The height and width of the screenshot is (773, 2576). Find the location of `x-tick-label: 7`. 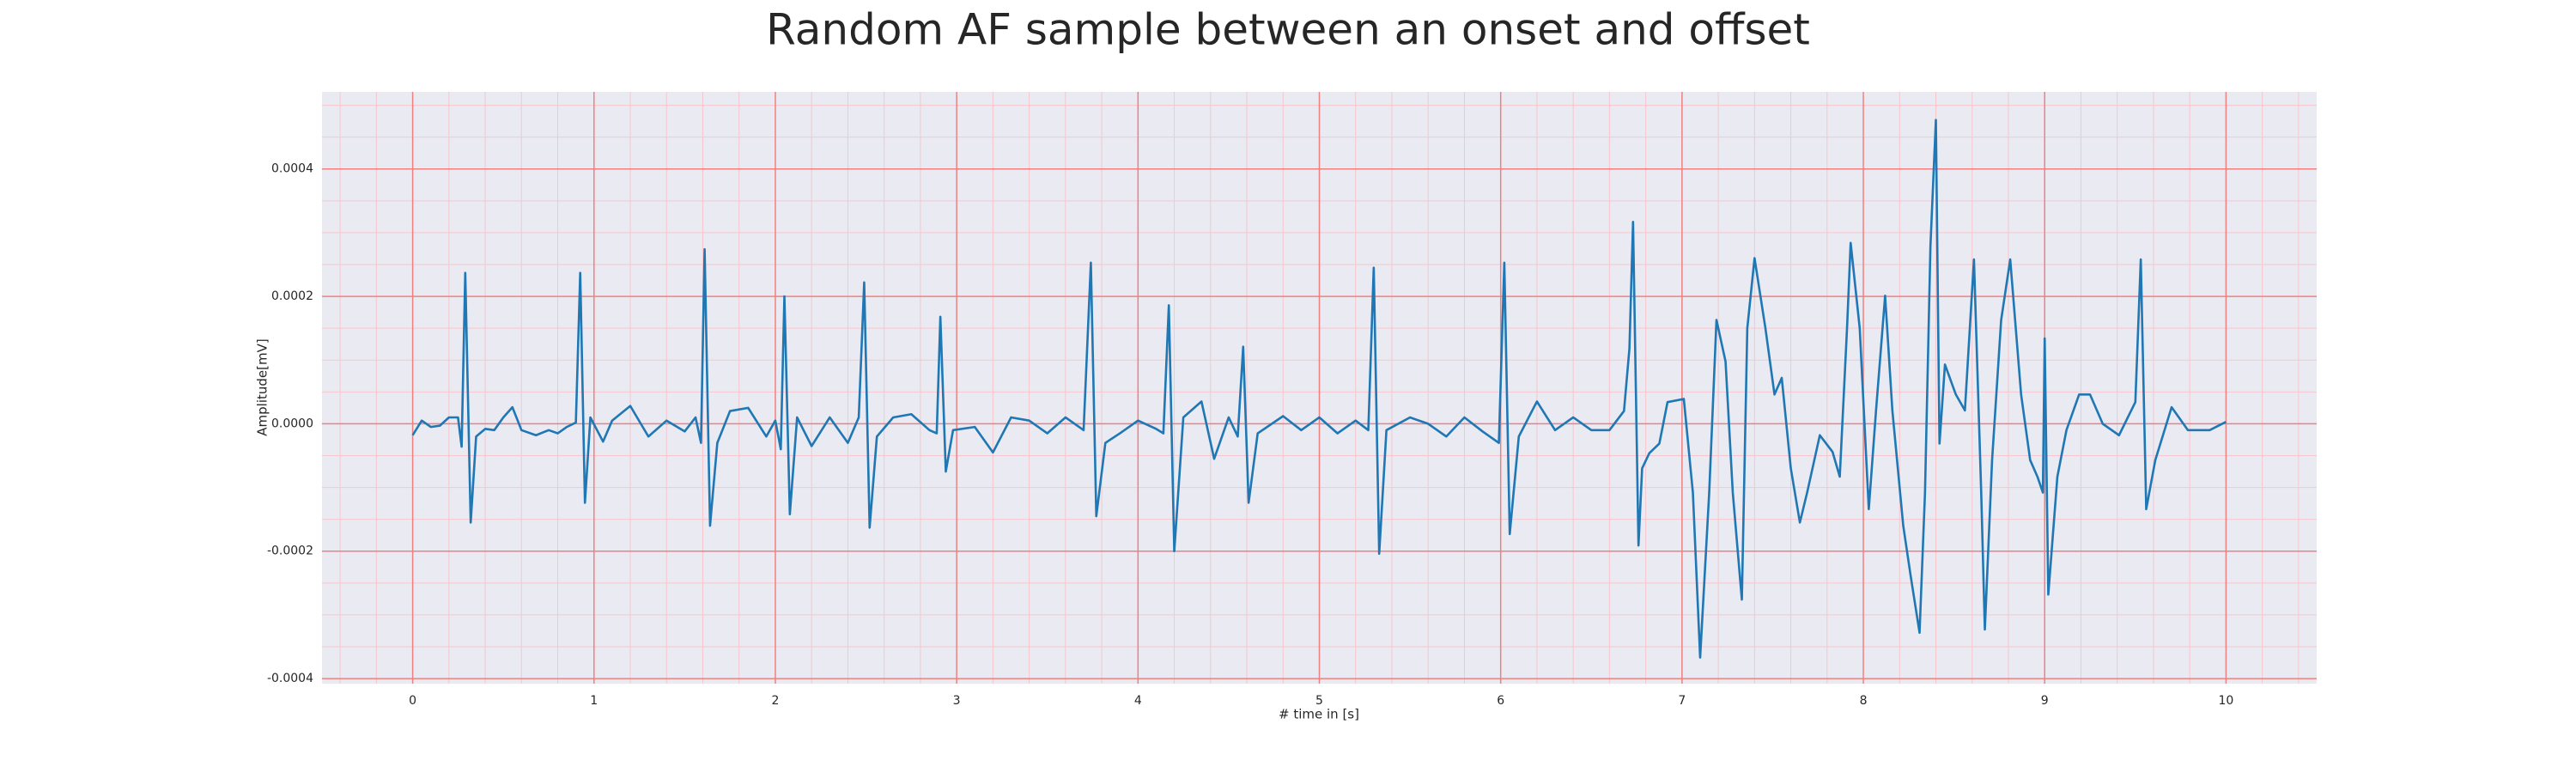

x-tick-label: 7 is located at coordinates (1682, 701).